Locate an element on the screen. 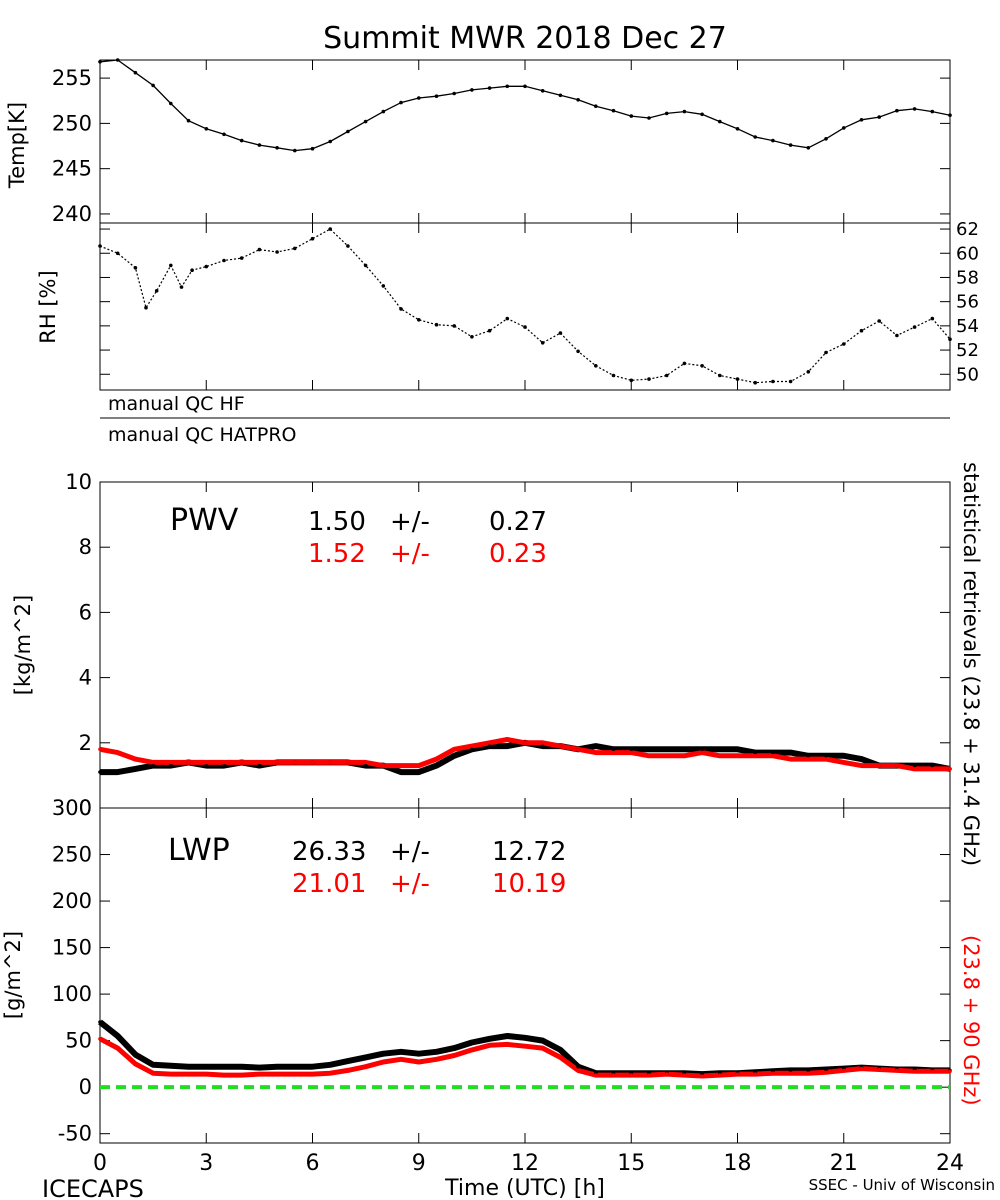 The image size is (1000, 1200). x-tick-label: 24 is located at coordinates (950, 1163).